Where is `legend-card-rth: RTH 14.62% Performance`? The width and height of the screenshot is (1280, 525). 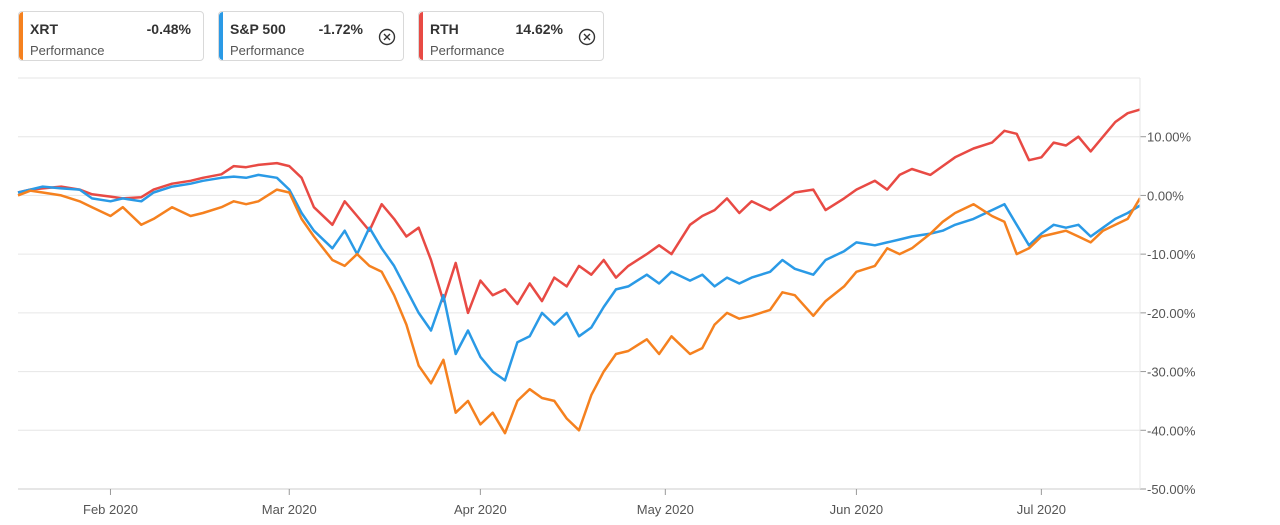 legend-card-rth: RTH 14.62% Performance is located at coordinates (511, 36).